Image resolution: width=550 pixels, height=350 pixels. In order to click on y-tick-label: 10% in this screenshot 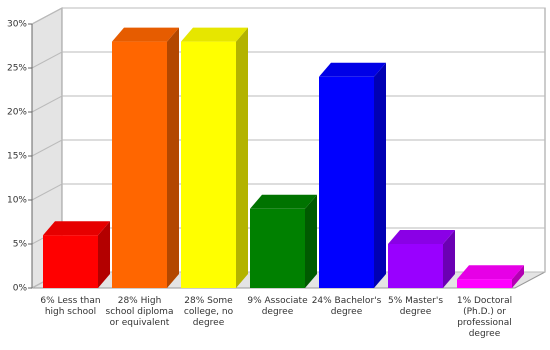, I will do `click(17, 201)`.